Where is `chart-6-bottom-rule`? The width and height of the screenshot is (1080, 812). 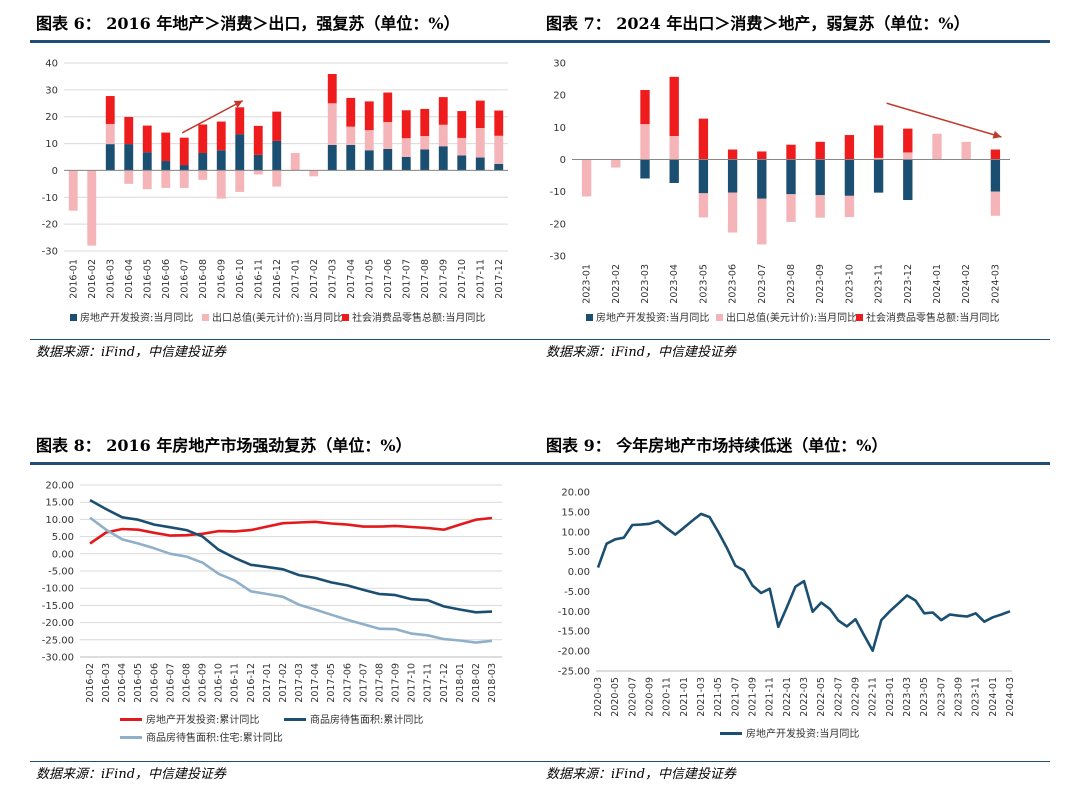 chart-6-bottom-rule is located at coordinates (285, 339).